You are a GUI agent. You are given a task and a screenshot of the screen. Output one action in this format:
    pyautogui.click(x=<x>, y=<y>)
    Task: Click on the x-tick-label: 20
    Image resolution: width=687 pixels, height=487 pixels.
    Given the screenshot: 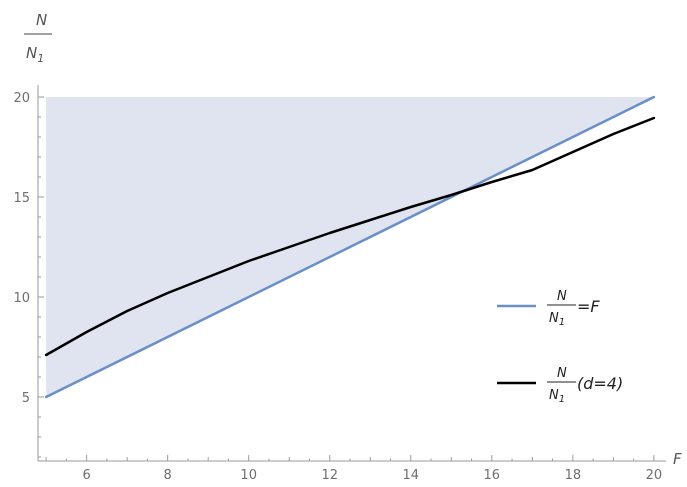 What is the action you would take?
    pyautogui.click(x=654, y=475)
    